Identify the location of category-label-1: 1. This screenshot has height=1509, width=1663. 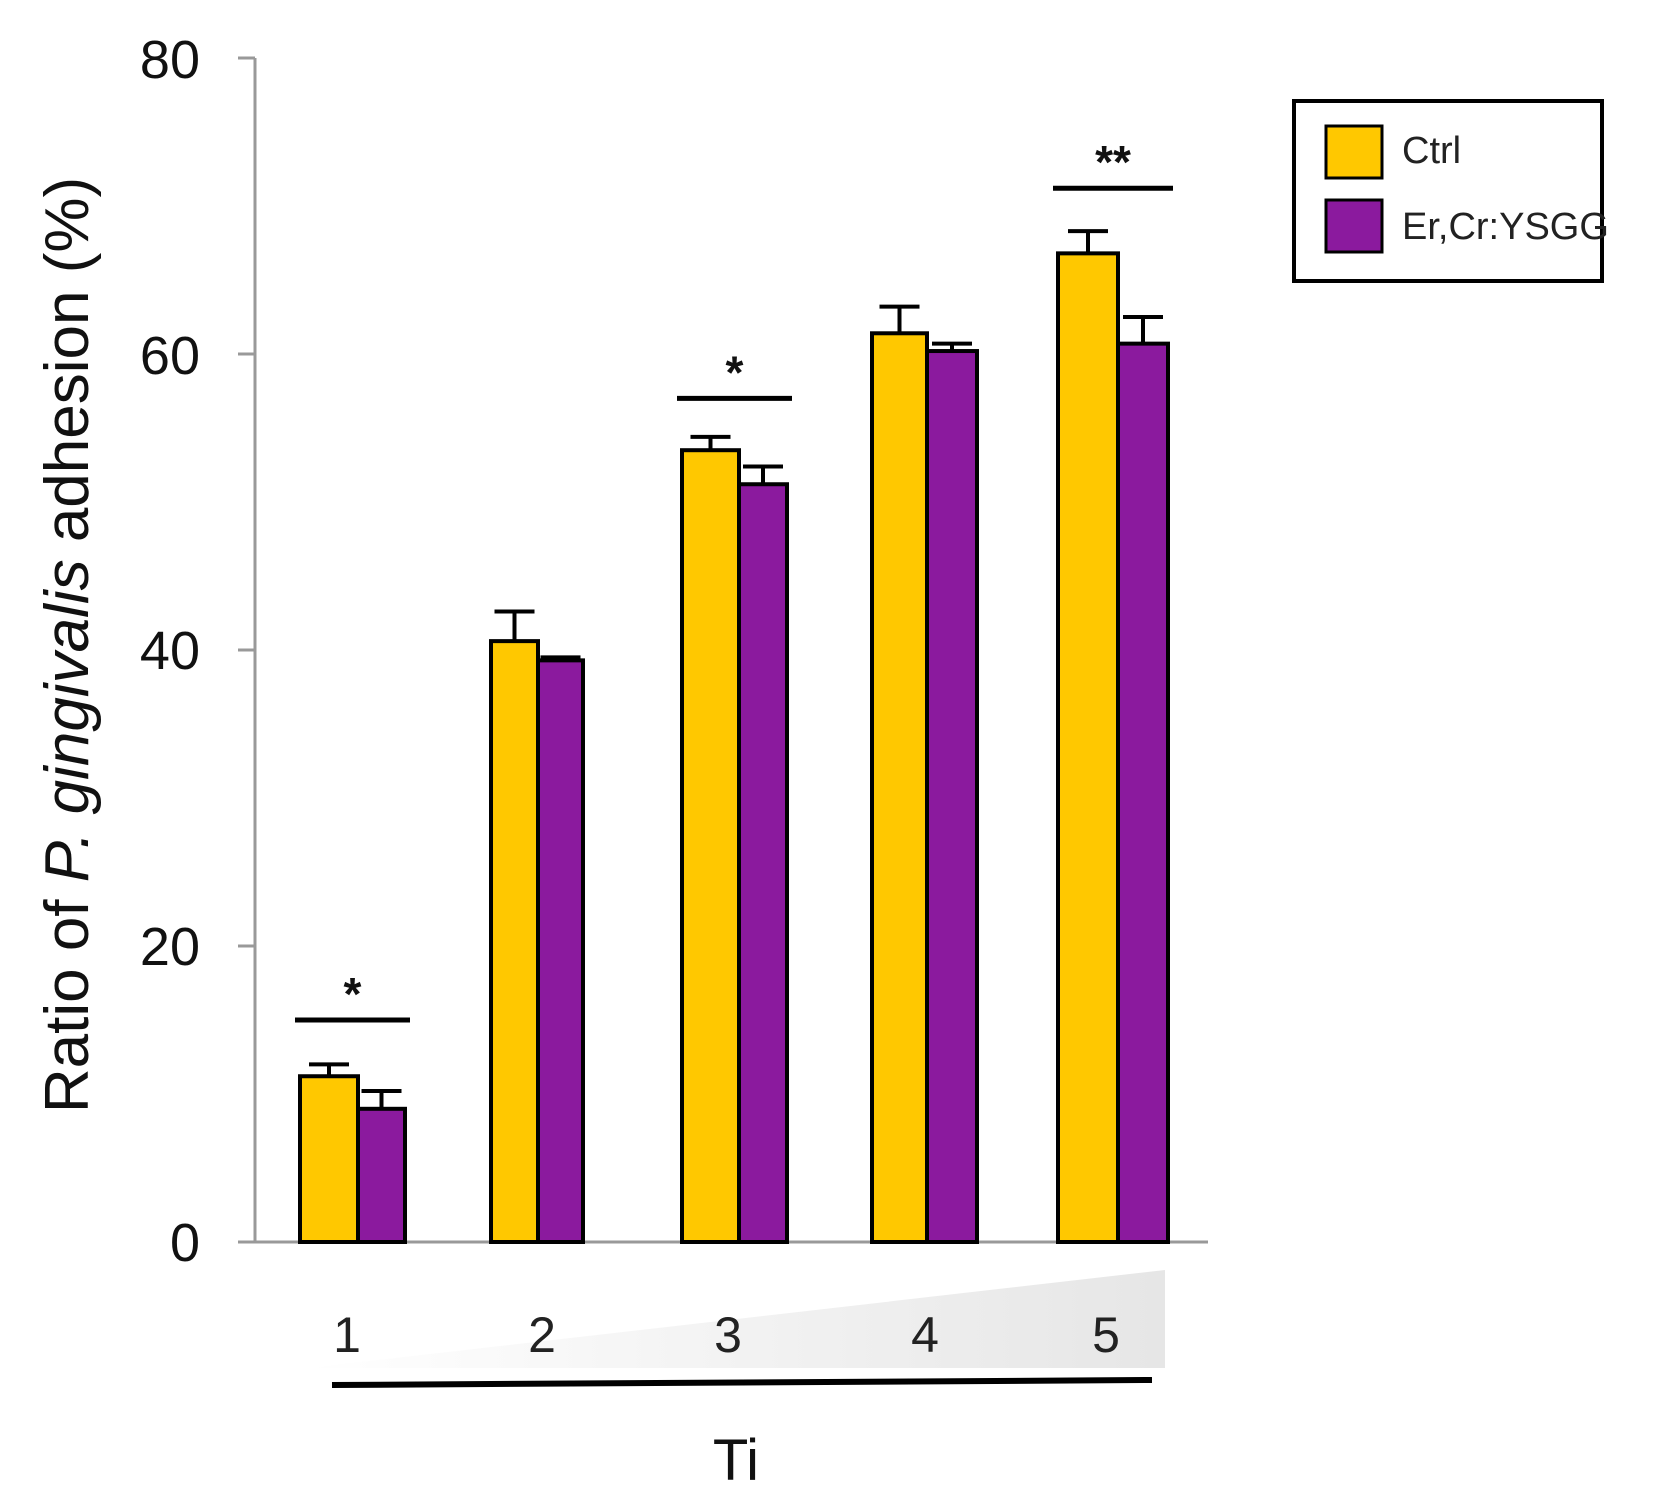
(347, 1335).